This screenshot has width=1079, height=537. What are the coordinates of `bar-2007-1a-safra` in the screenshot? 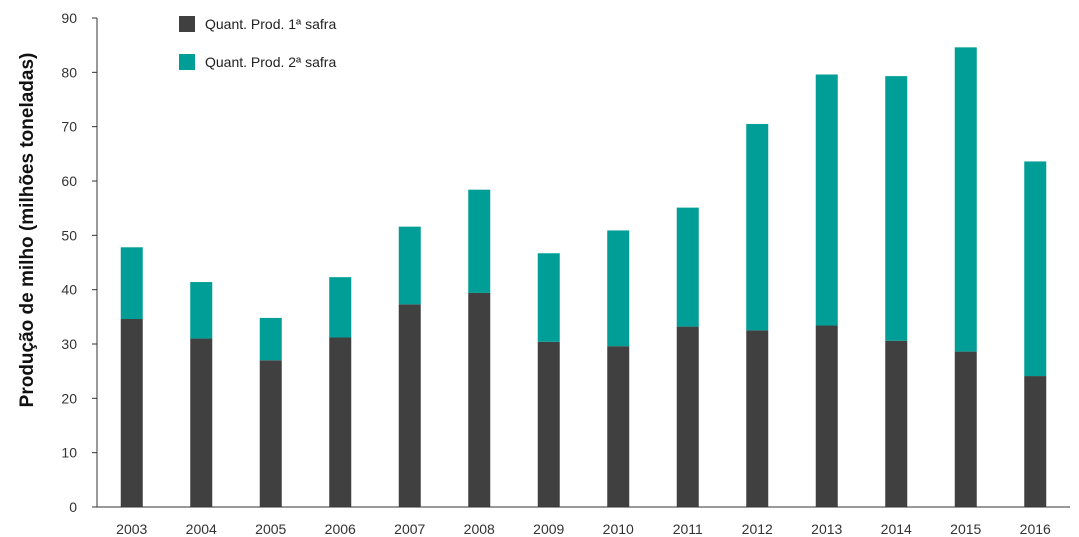 It's located at (409, 405).